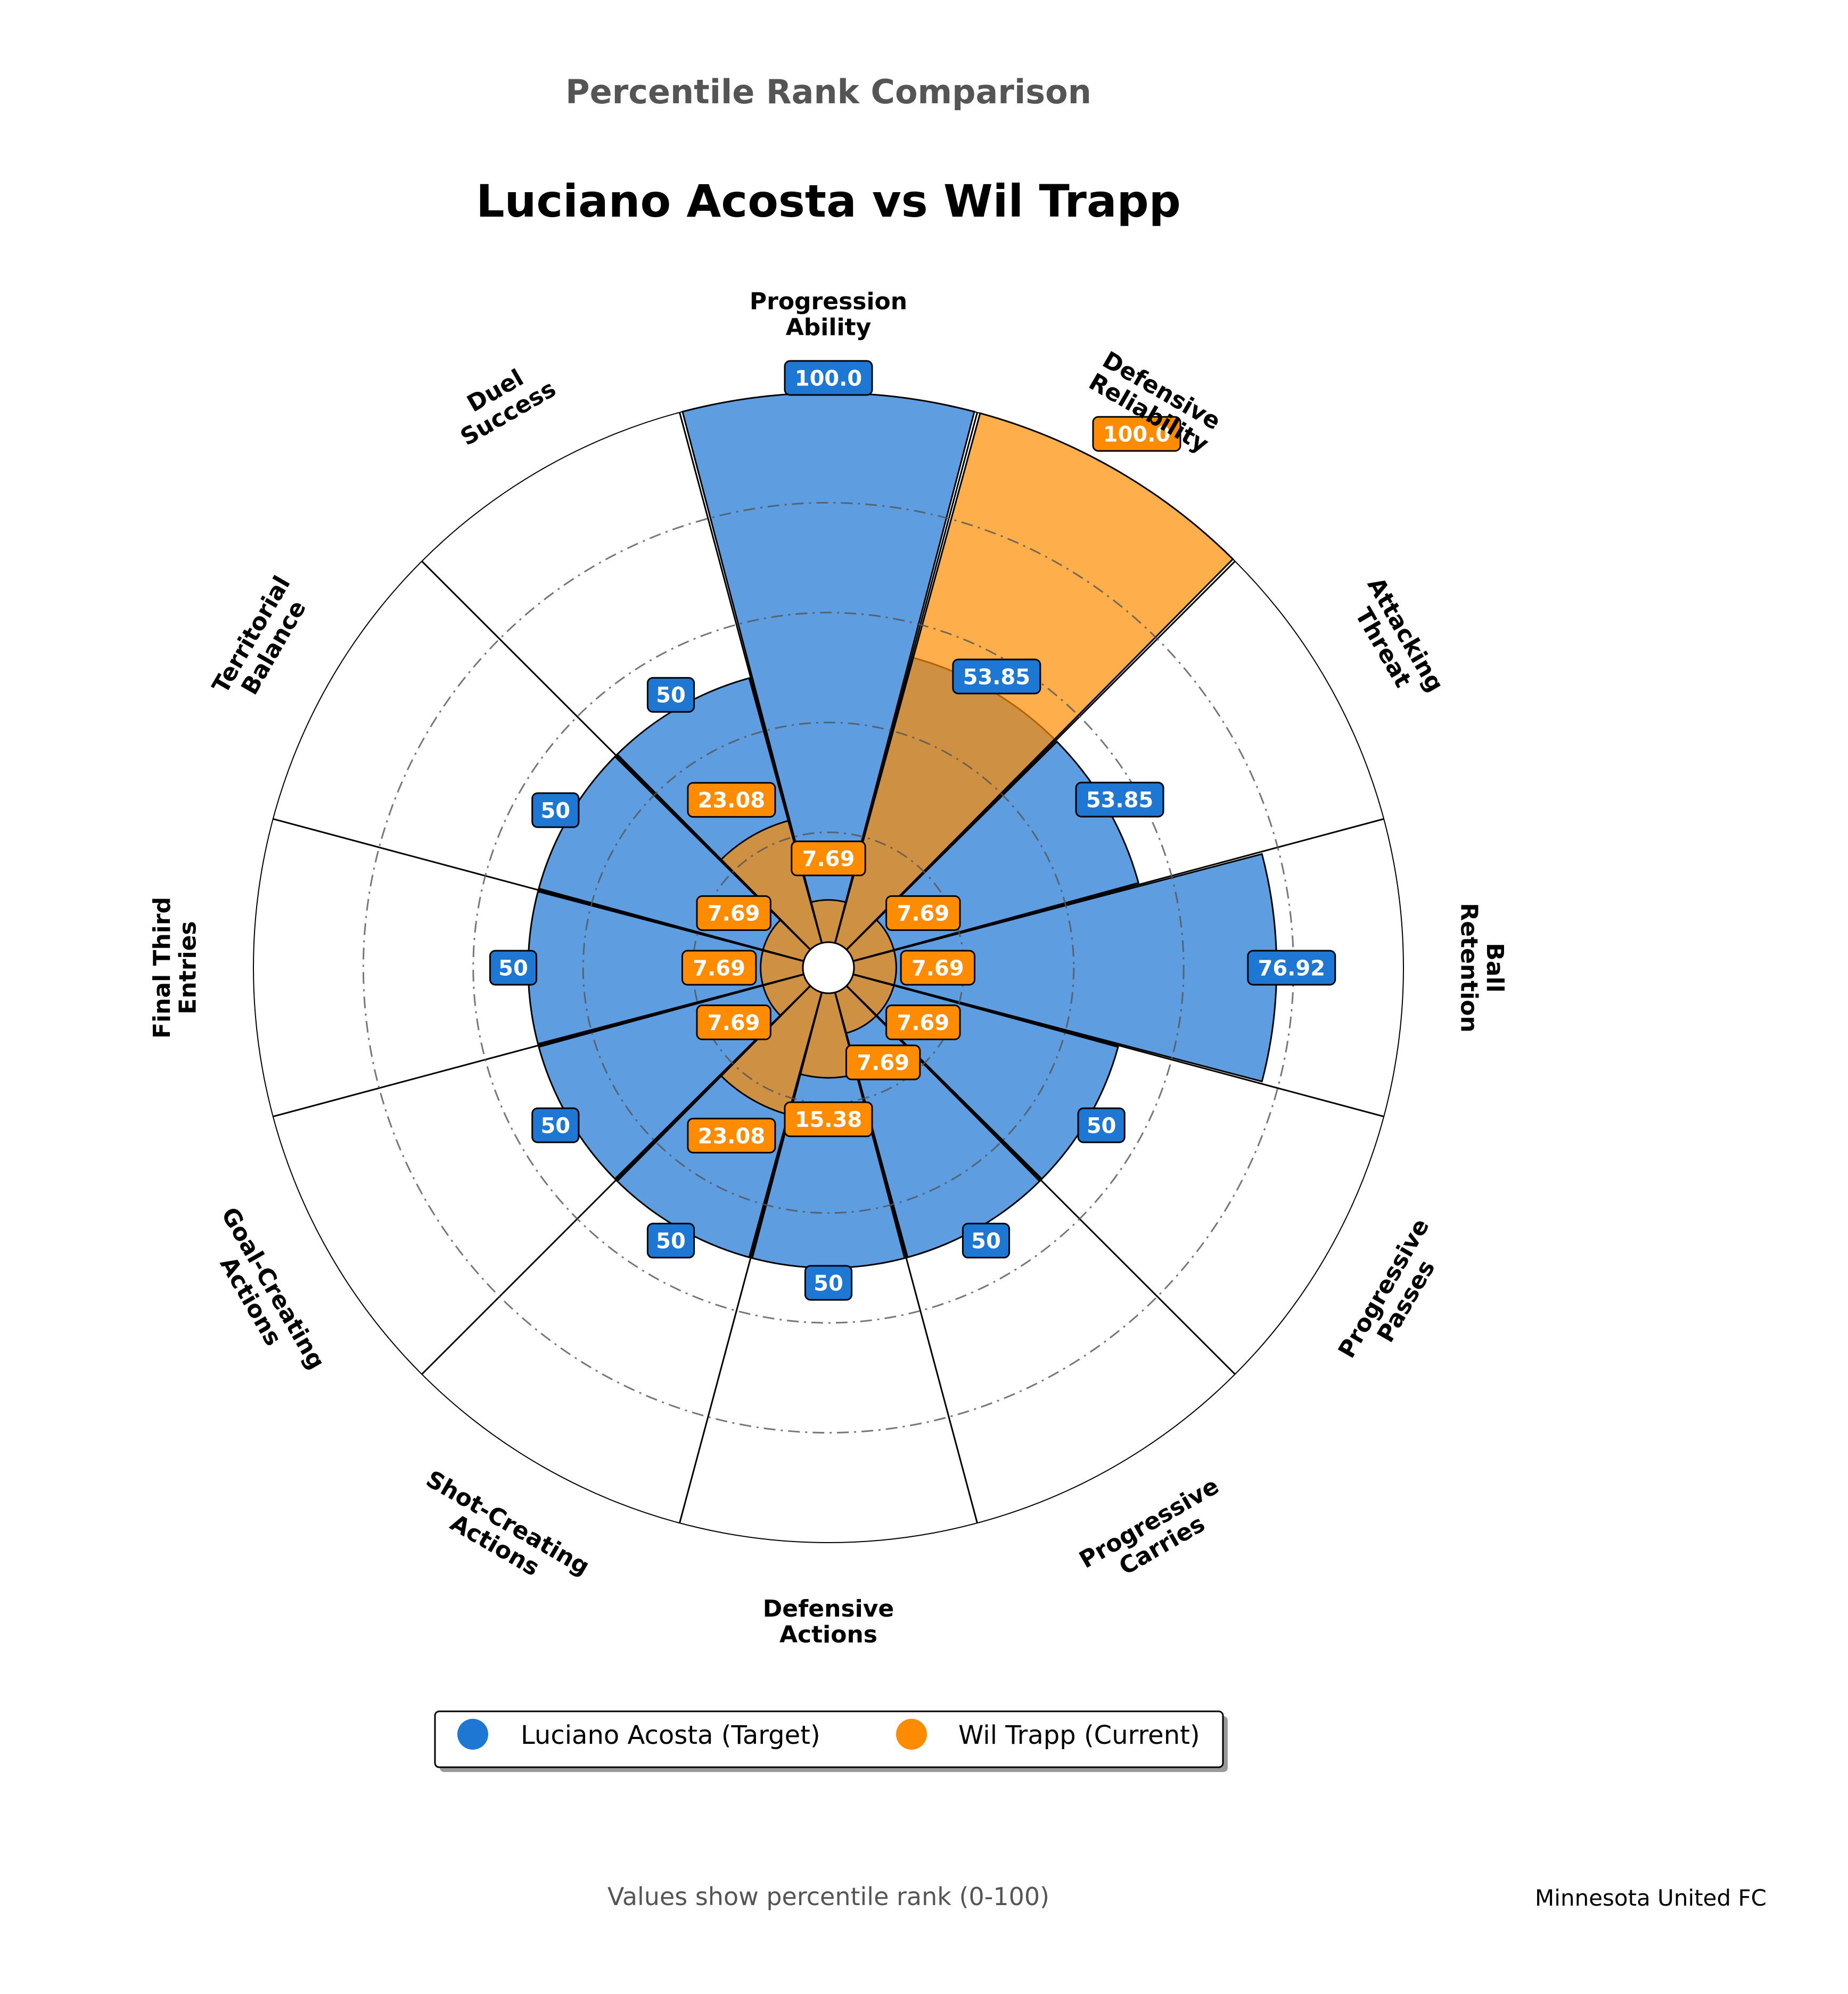 The height and width of the screenshot is (1994, 1848). What do you see at coordinates (828, 91) in the screenshot?
I see `chart-suptitle: Percentile Rank Comparison` at bounding box center [828, 91].